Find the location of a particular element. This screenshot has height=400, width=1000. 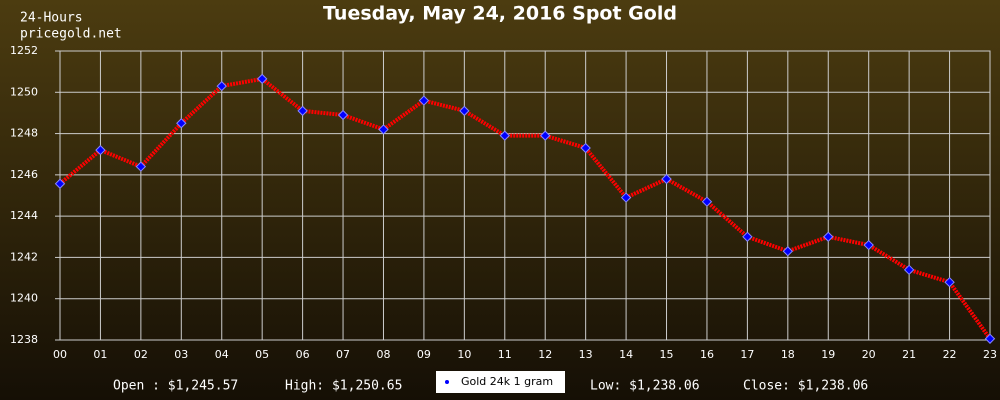

x-tick-label: 22 is located at coordinates (950, 354).